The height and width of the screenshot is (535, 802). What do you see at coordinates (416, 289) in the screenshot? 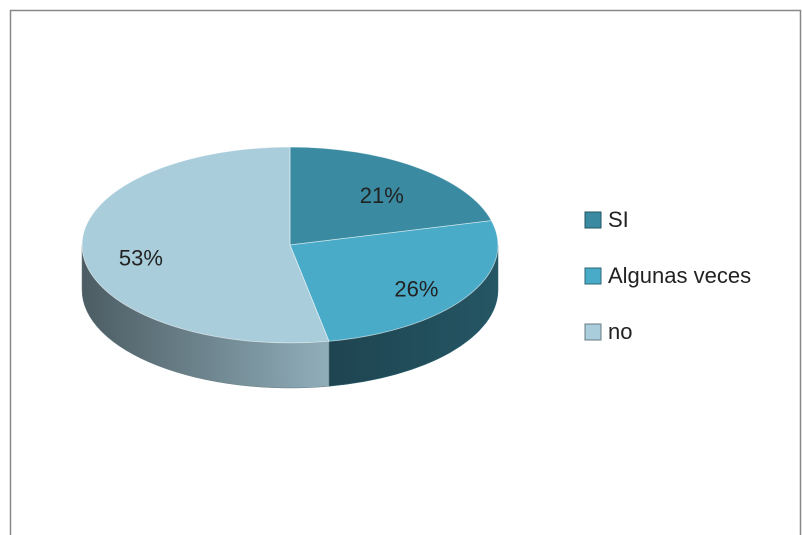
I see `data-label: 26%` at bounding box center [416, 289].